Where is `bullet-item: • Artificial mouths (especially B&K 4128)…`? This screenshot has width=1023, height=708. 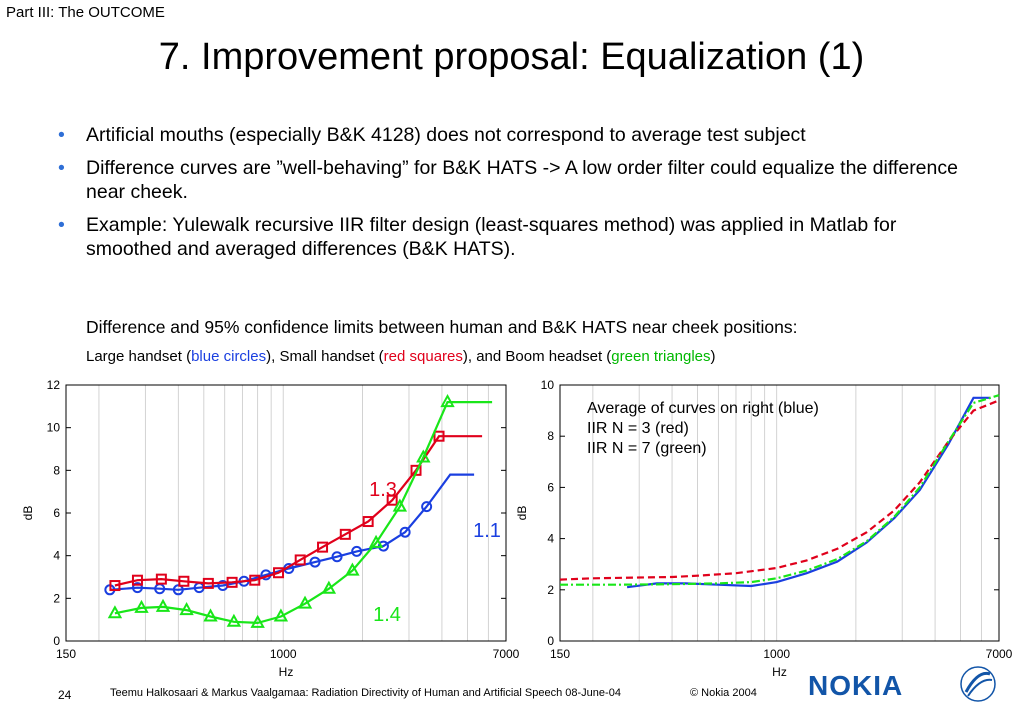 bullet-item: • Artificial mouths (especially B&K 4128)… is located at coordinates (518, 135).